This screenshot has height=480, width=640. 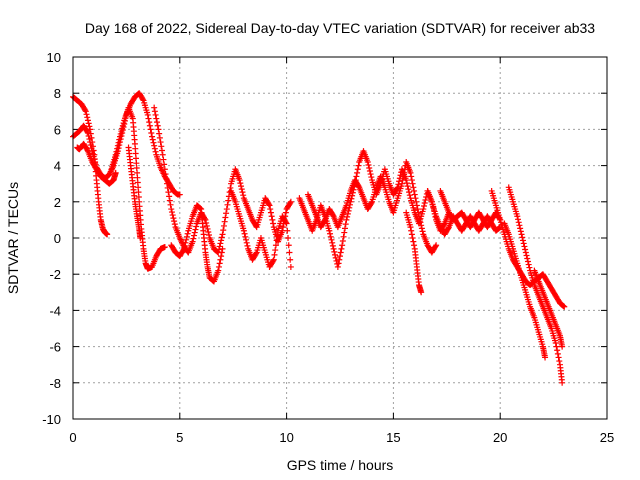 What do you see at coordinates (54, 57) in the screenshot?
I see `y-tick-label: 10` at bounding box center [54, 57].